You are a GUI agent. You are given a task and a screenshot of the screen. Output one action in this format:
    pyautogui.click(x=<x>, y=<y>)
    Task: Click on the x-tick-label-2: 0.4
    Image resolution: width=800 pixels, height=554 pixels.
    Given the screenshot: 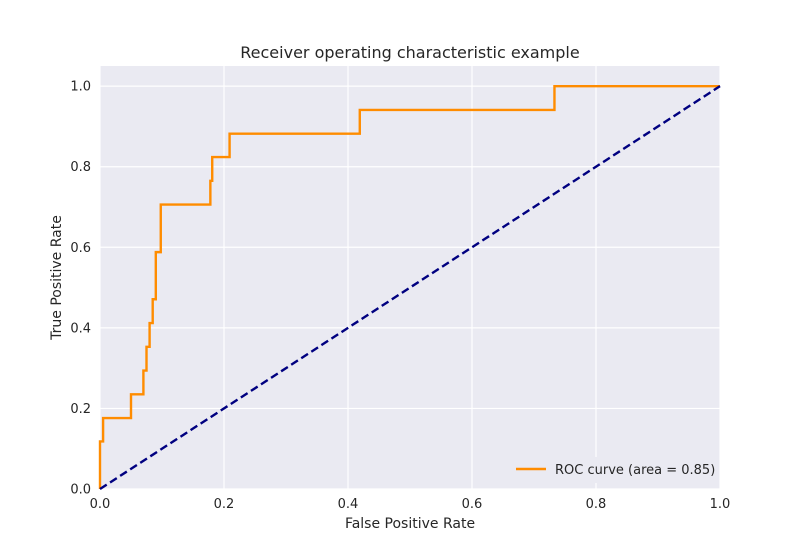 What is the action you would take?
    pyautogui.click(x=348, y=504)
    